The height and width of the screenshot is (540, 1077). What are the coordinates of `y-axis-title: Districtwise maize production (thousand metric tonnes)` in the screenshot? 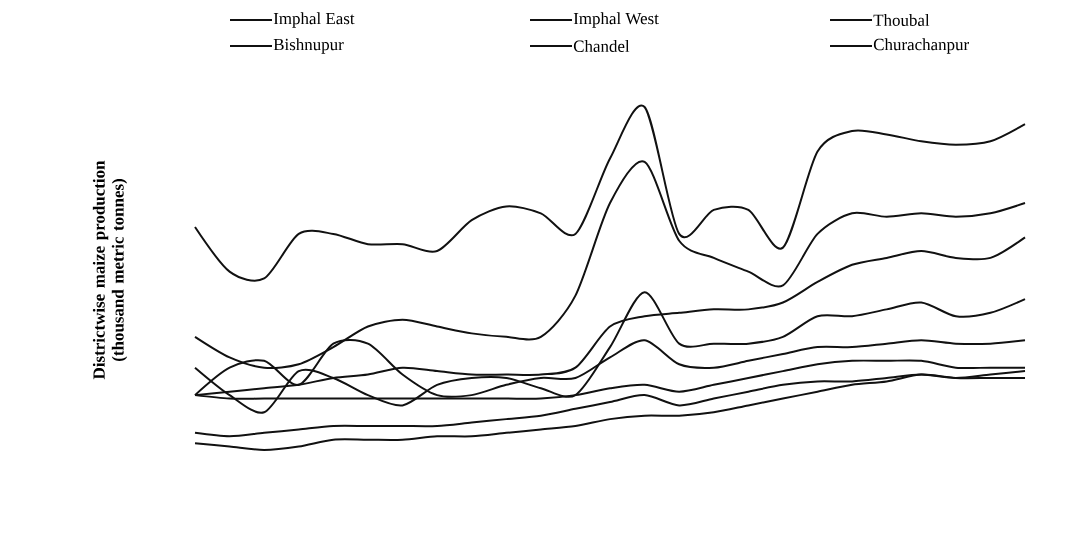 It's located at (110, 270).